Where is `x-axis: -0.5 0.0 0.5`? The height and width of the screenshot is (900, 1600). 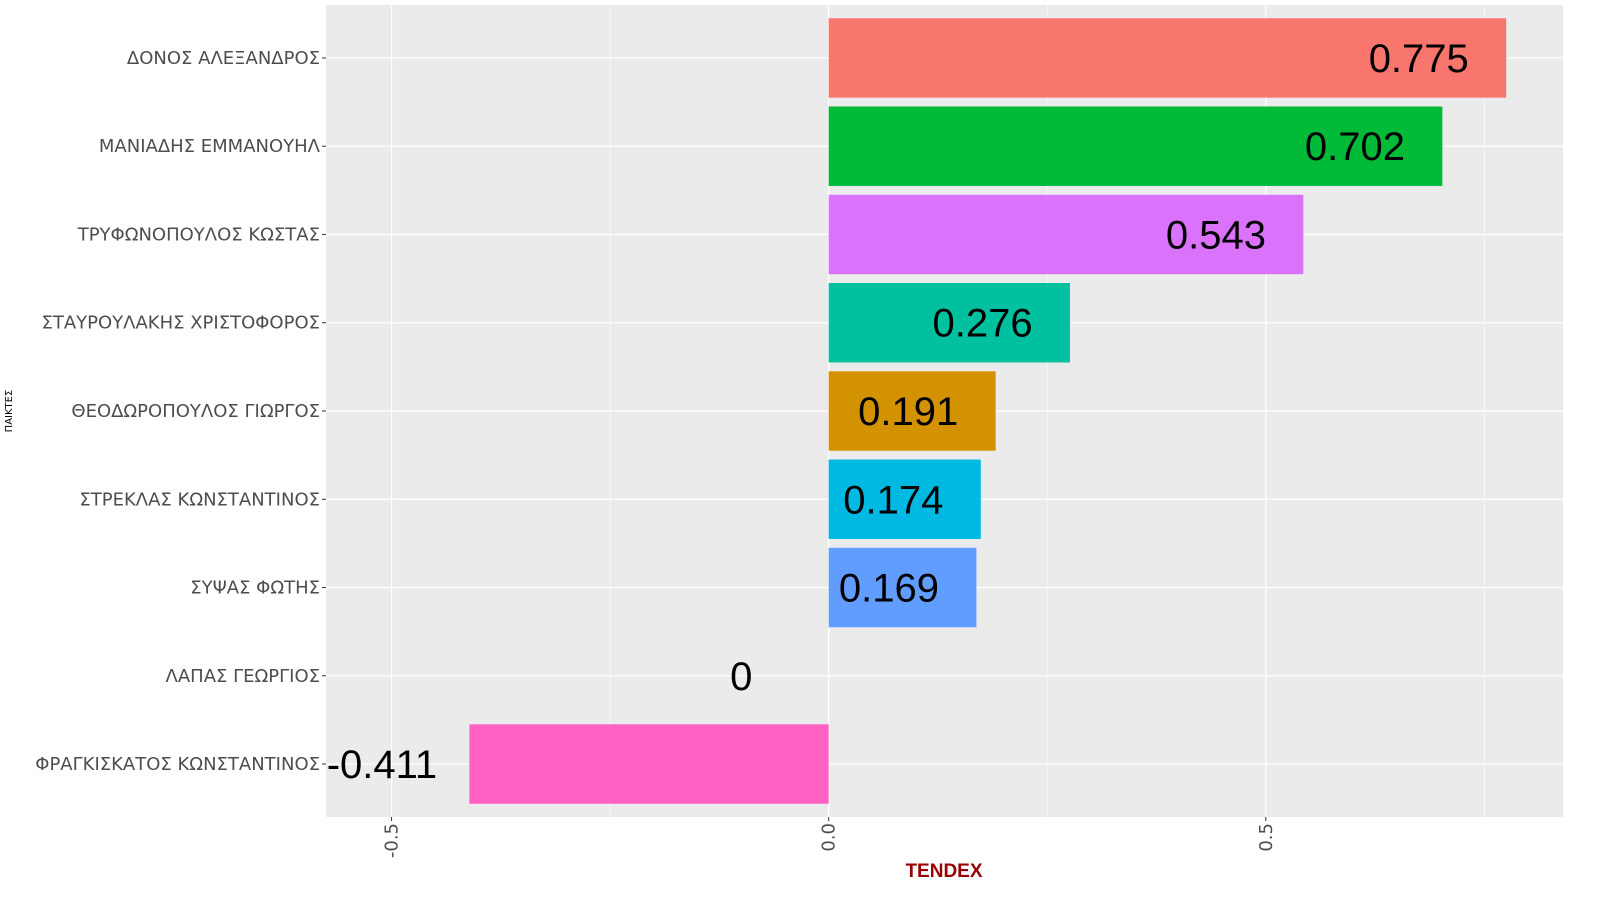 x-axis: -0.5 0.0 0.5 is located at coordinates (829, 837).